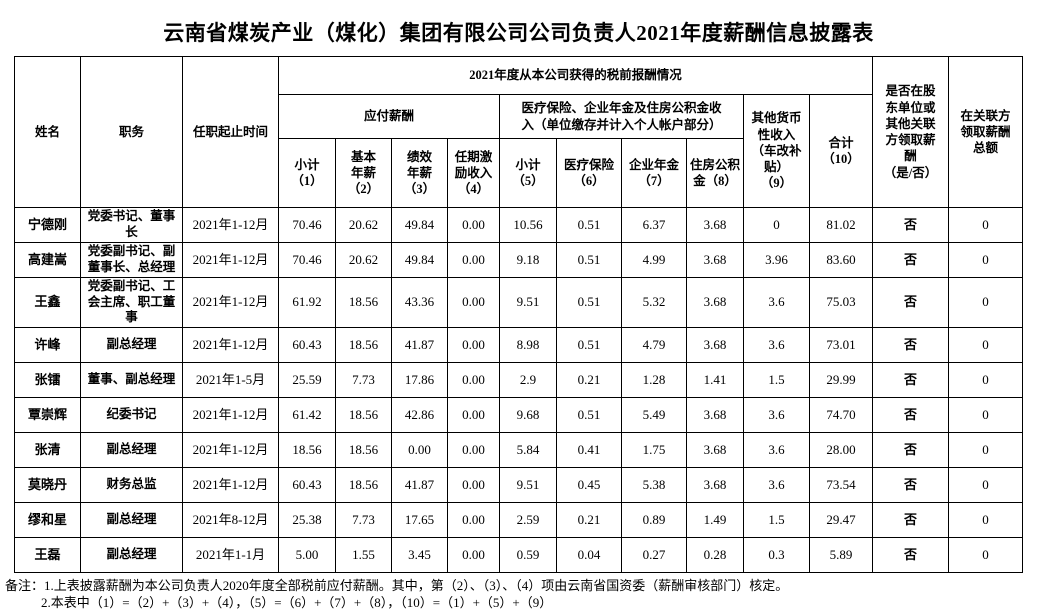 The width and height of the screenshot is (1037, 616). I want to click on cell-total: 73.01, so click(841, 344).